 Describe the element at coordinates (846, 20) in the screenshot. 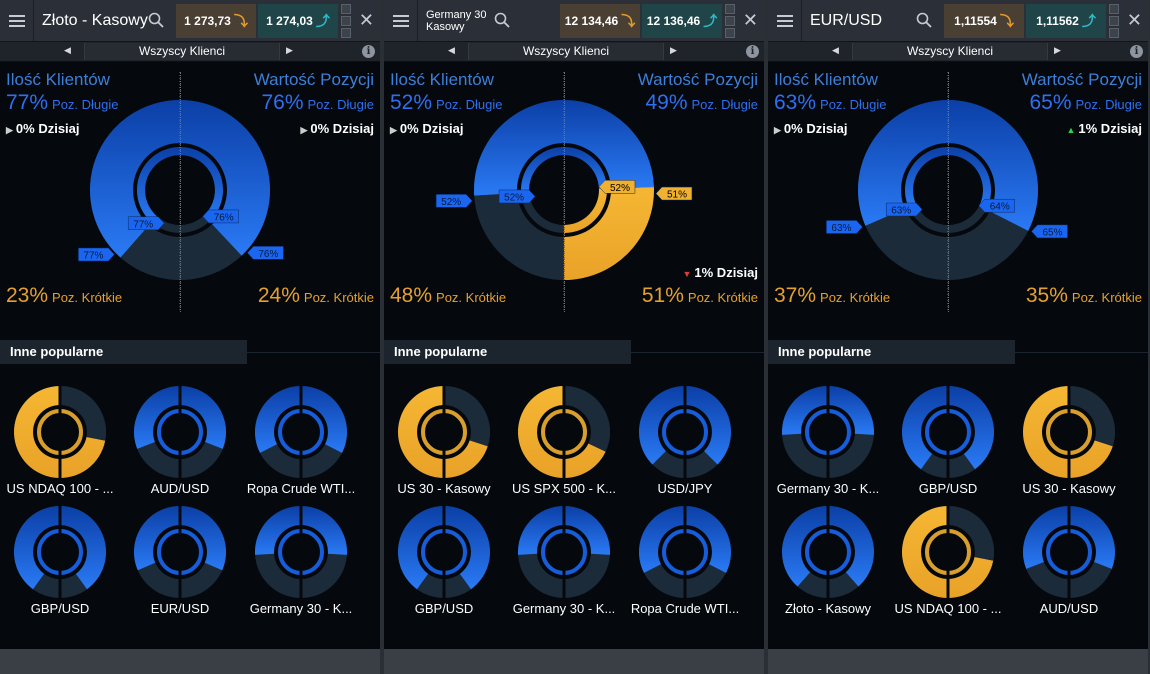

I see `instrument-name: EUR/USD` at that location.